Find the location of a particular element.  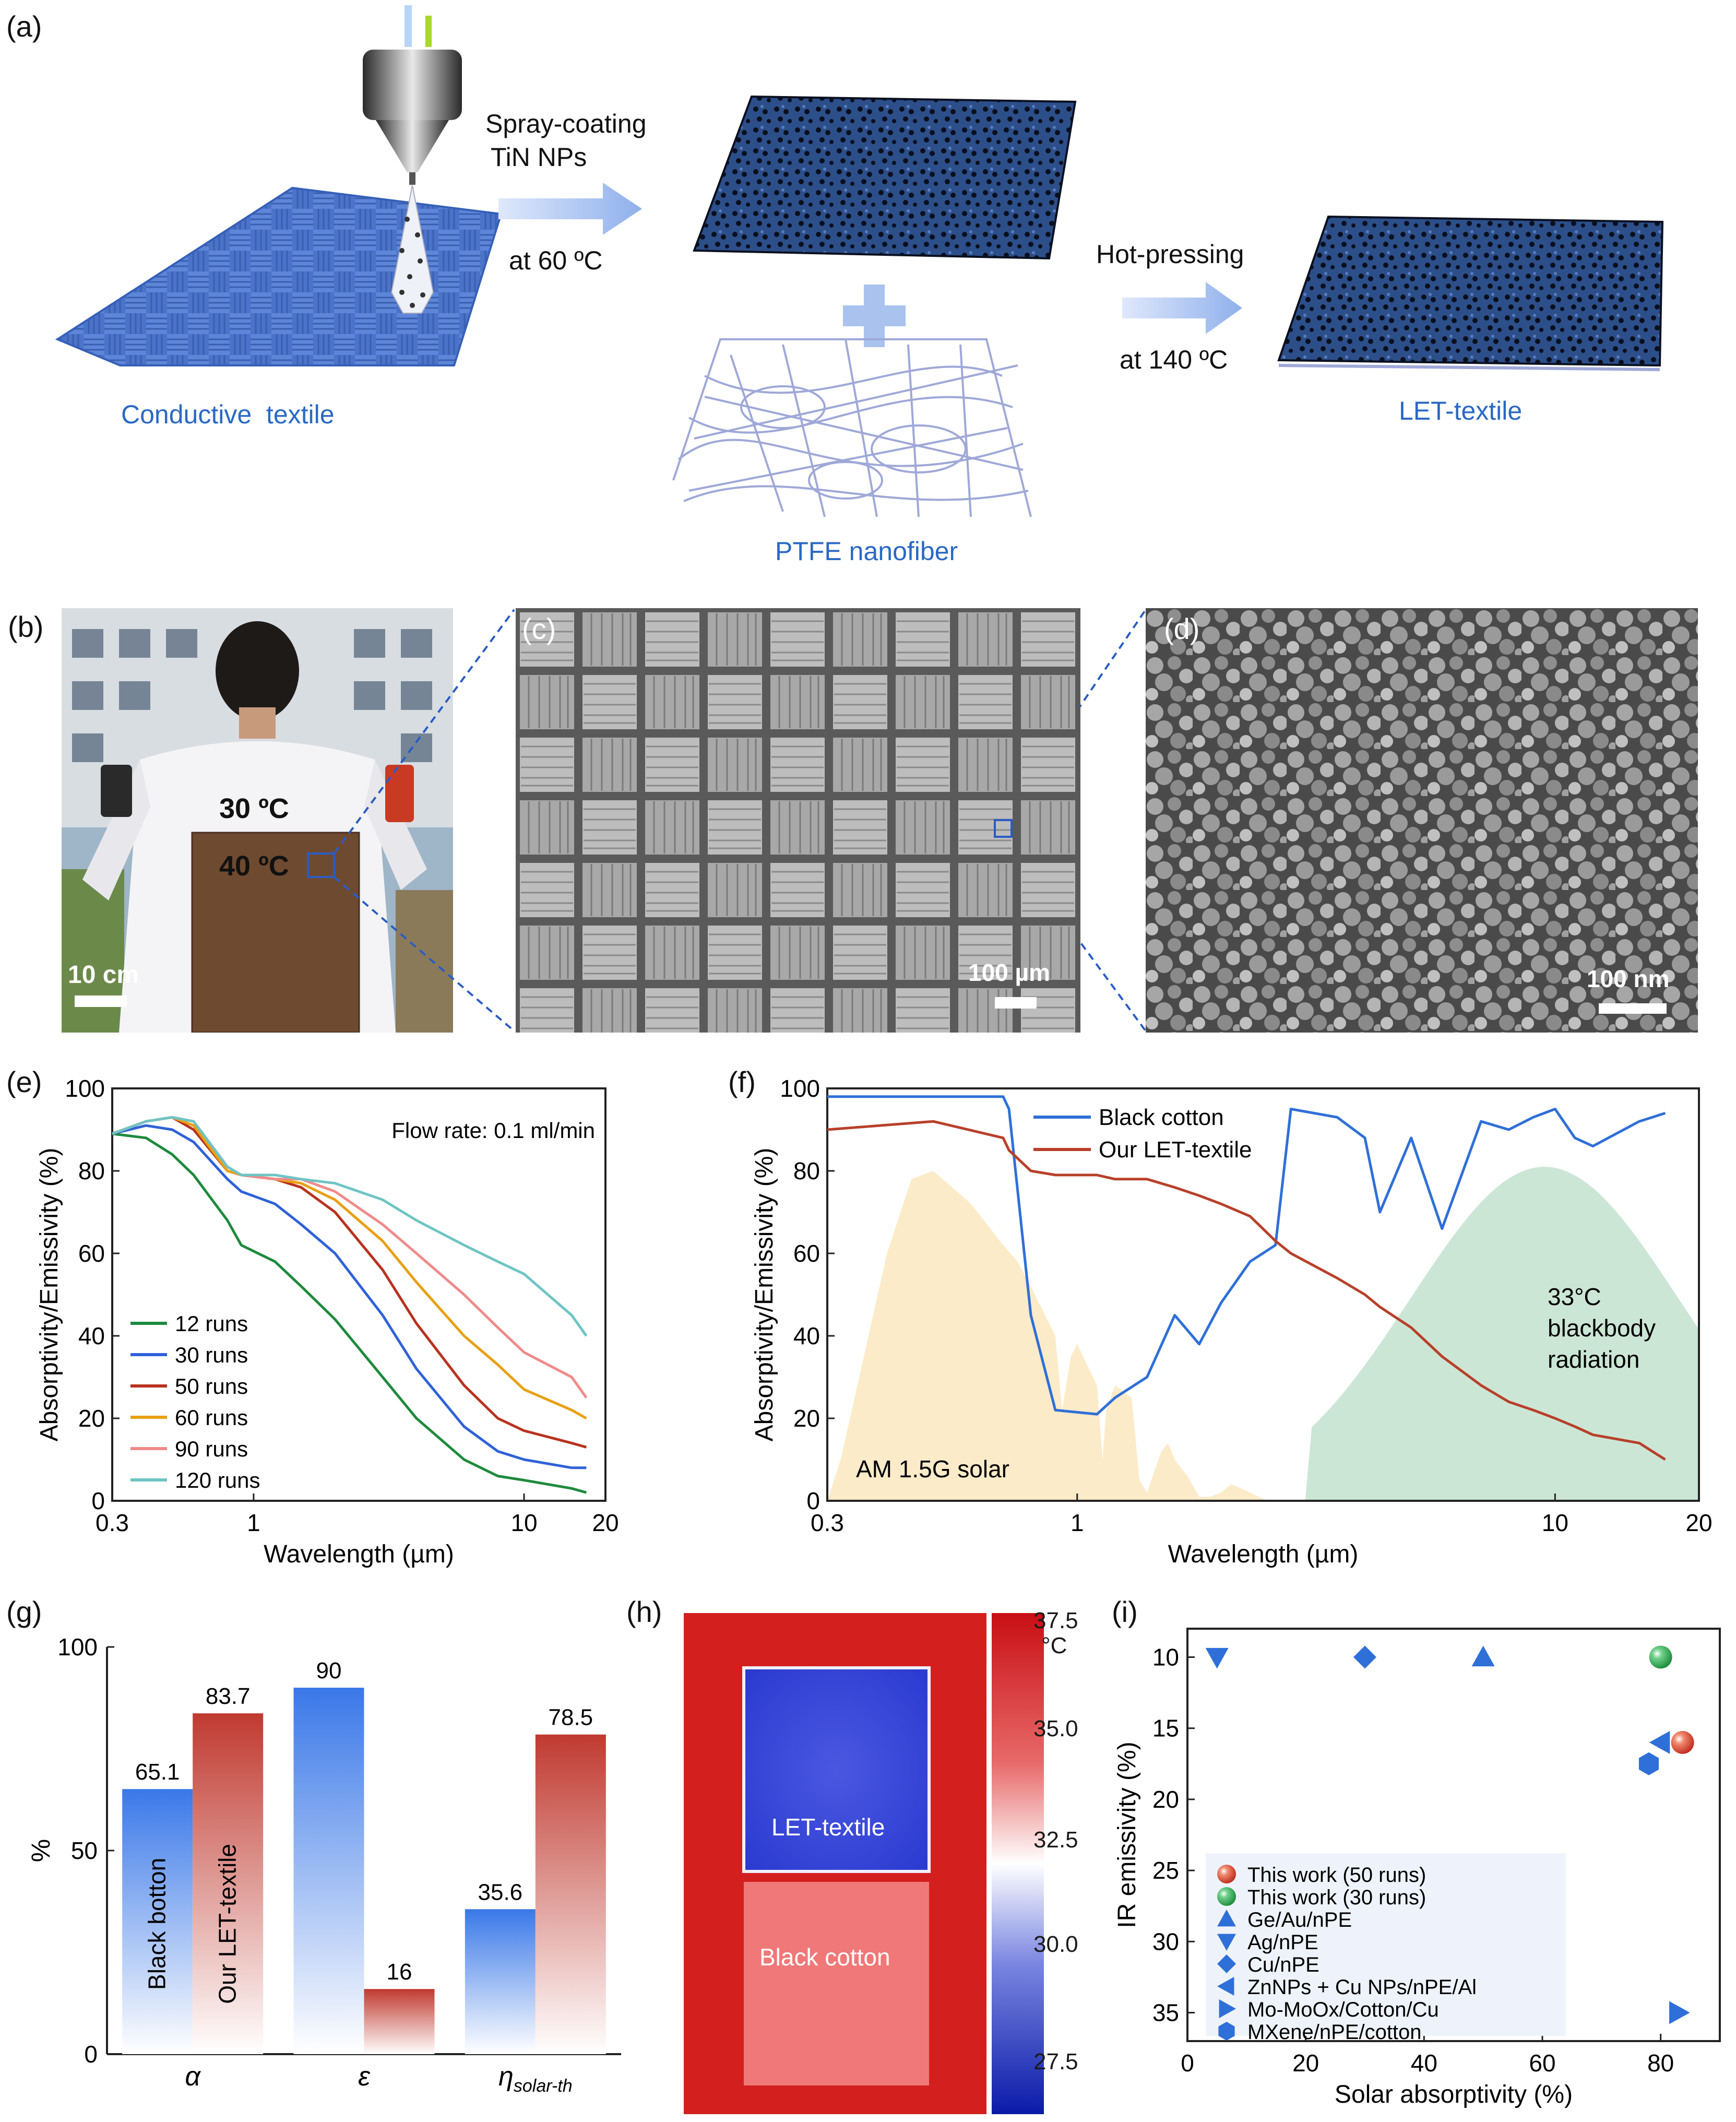

x-tick-label: 0.3 is located at coordinates (827, 1523).